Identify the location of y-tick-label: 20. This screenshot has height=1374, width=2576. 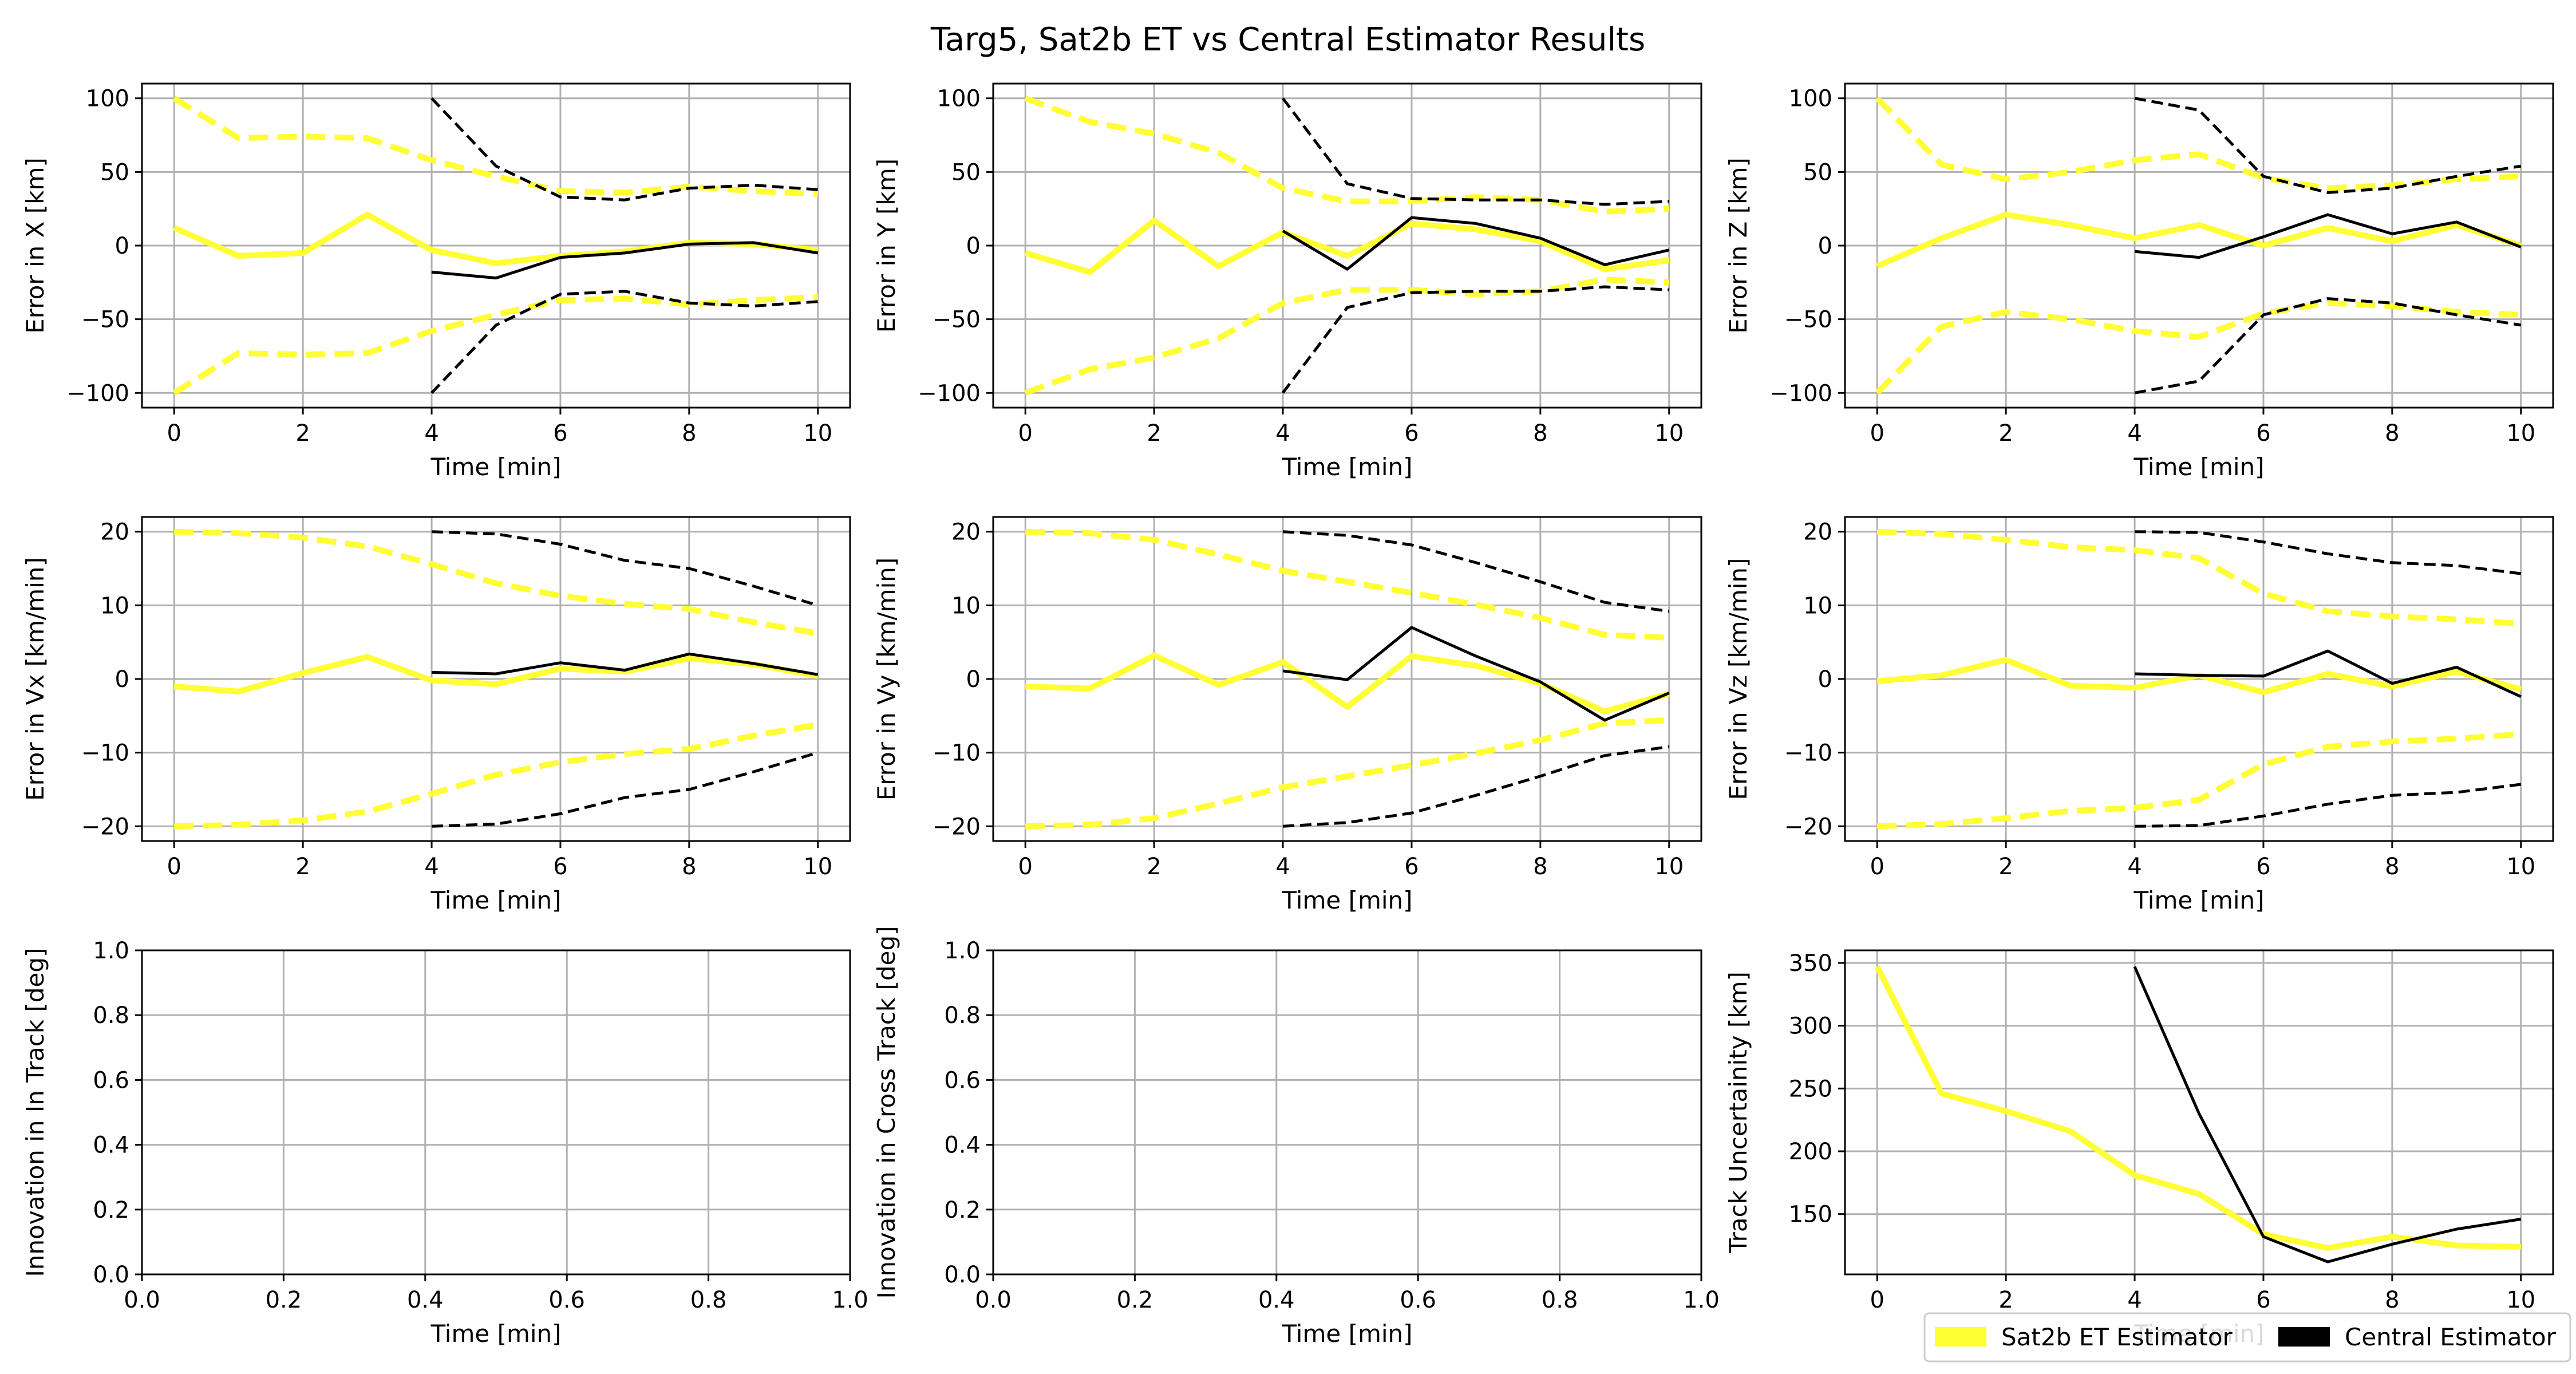
(1817, 532).